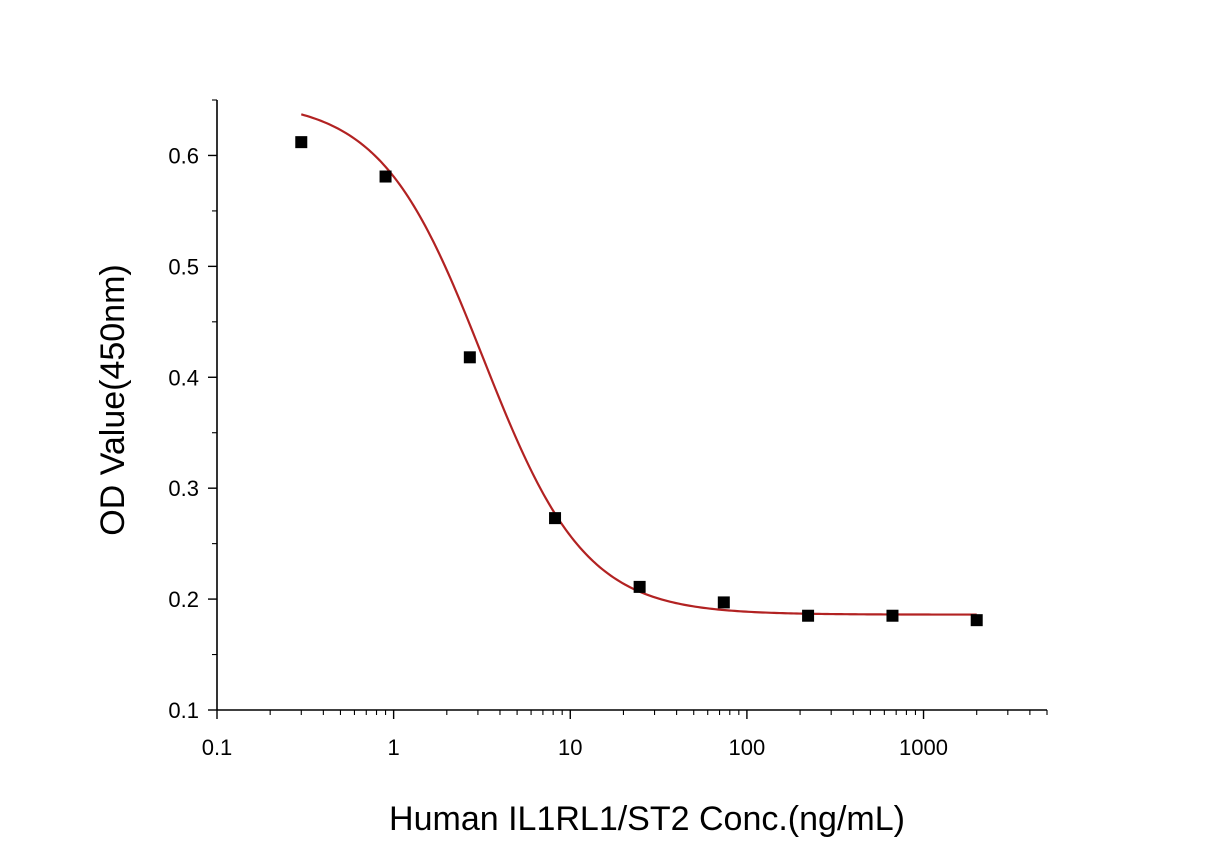 The height and width of the screenshot is (852, 1216). Describe the element at coordinates (625, 735) in the screenshot. I see `x-axis-ticks: 0.1 1 10 100 1000` at that location.